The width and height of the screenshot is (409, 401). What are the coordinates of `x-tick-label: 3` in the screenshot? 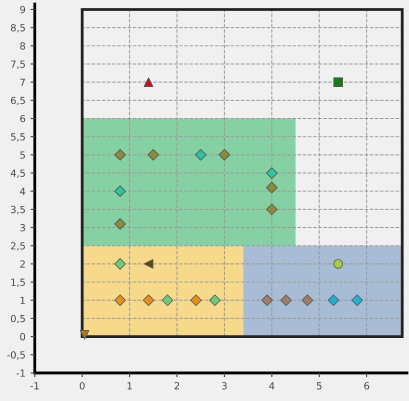 It's located at (224, 386).